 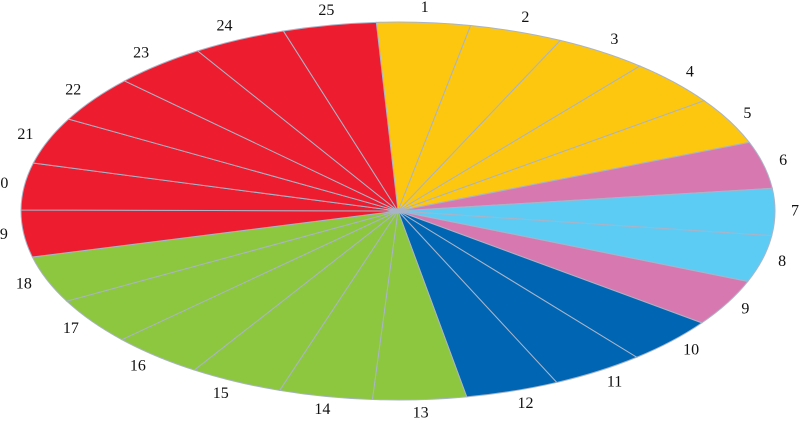 I want to click on slice-label: 22, so click(x=73, y=89).